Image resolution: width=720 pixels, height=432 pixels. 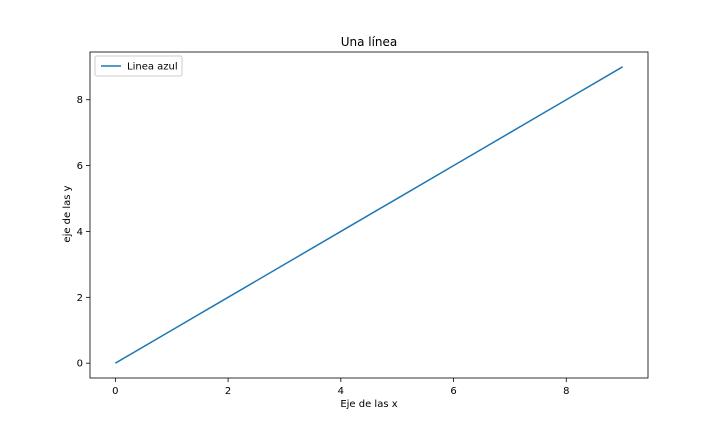 What do you see at coordinates (67, 213) in the screenshot?
I see `y-axis-label: eje de las y` at bounding box center [67, 213].